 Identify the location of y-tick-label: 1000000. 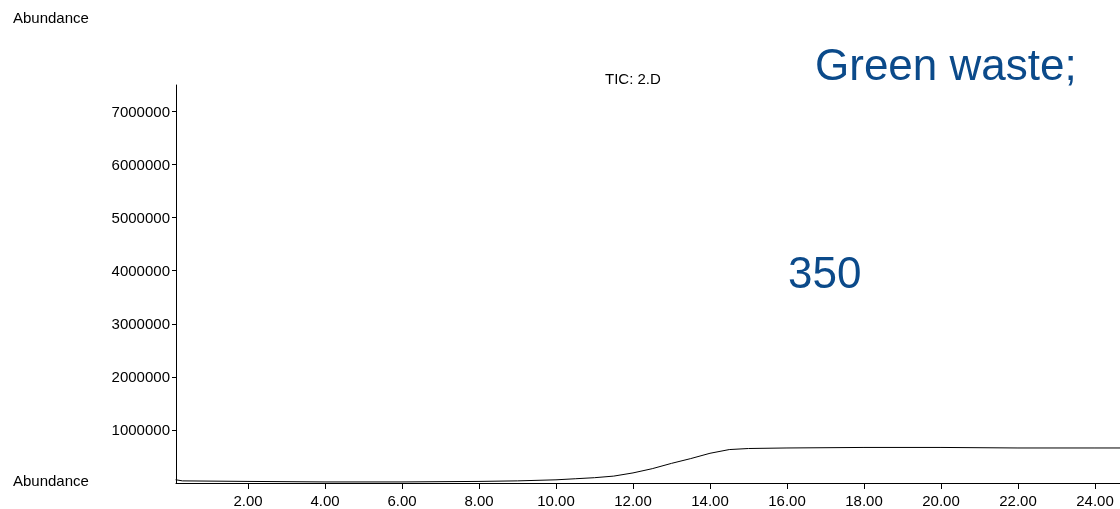
(140, 430).